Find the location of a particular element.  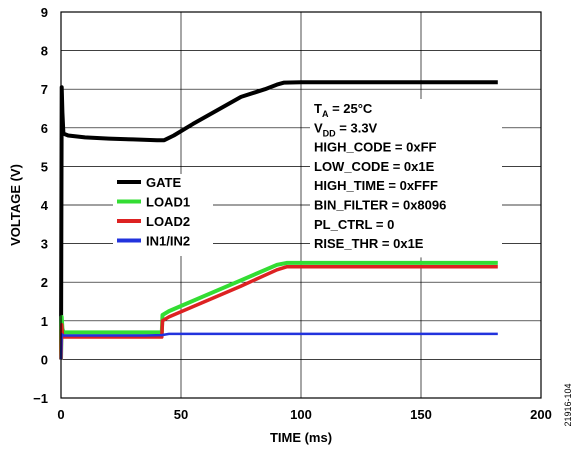

y-tick-label: 3 is located at coordinates (44, 244).